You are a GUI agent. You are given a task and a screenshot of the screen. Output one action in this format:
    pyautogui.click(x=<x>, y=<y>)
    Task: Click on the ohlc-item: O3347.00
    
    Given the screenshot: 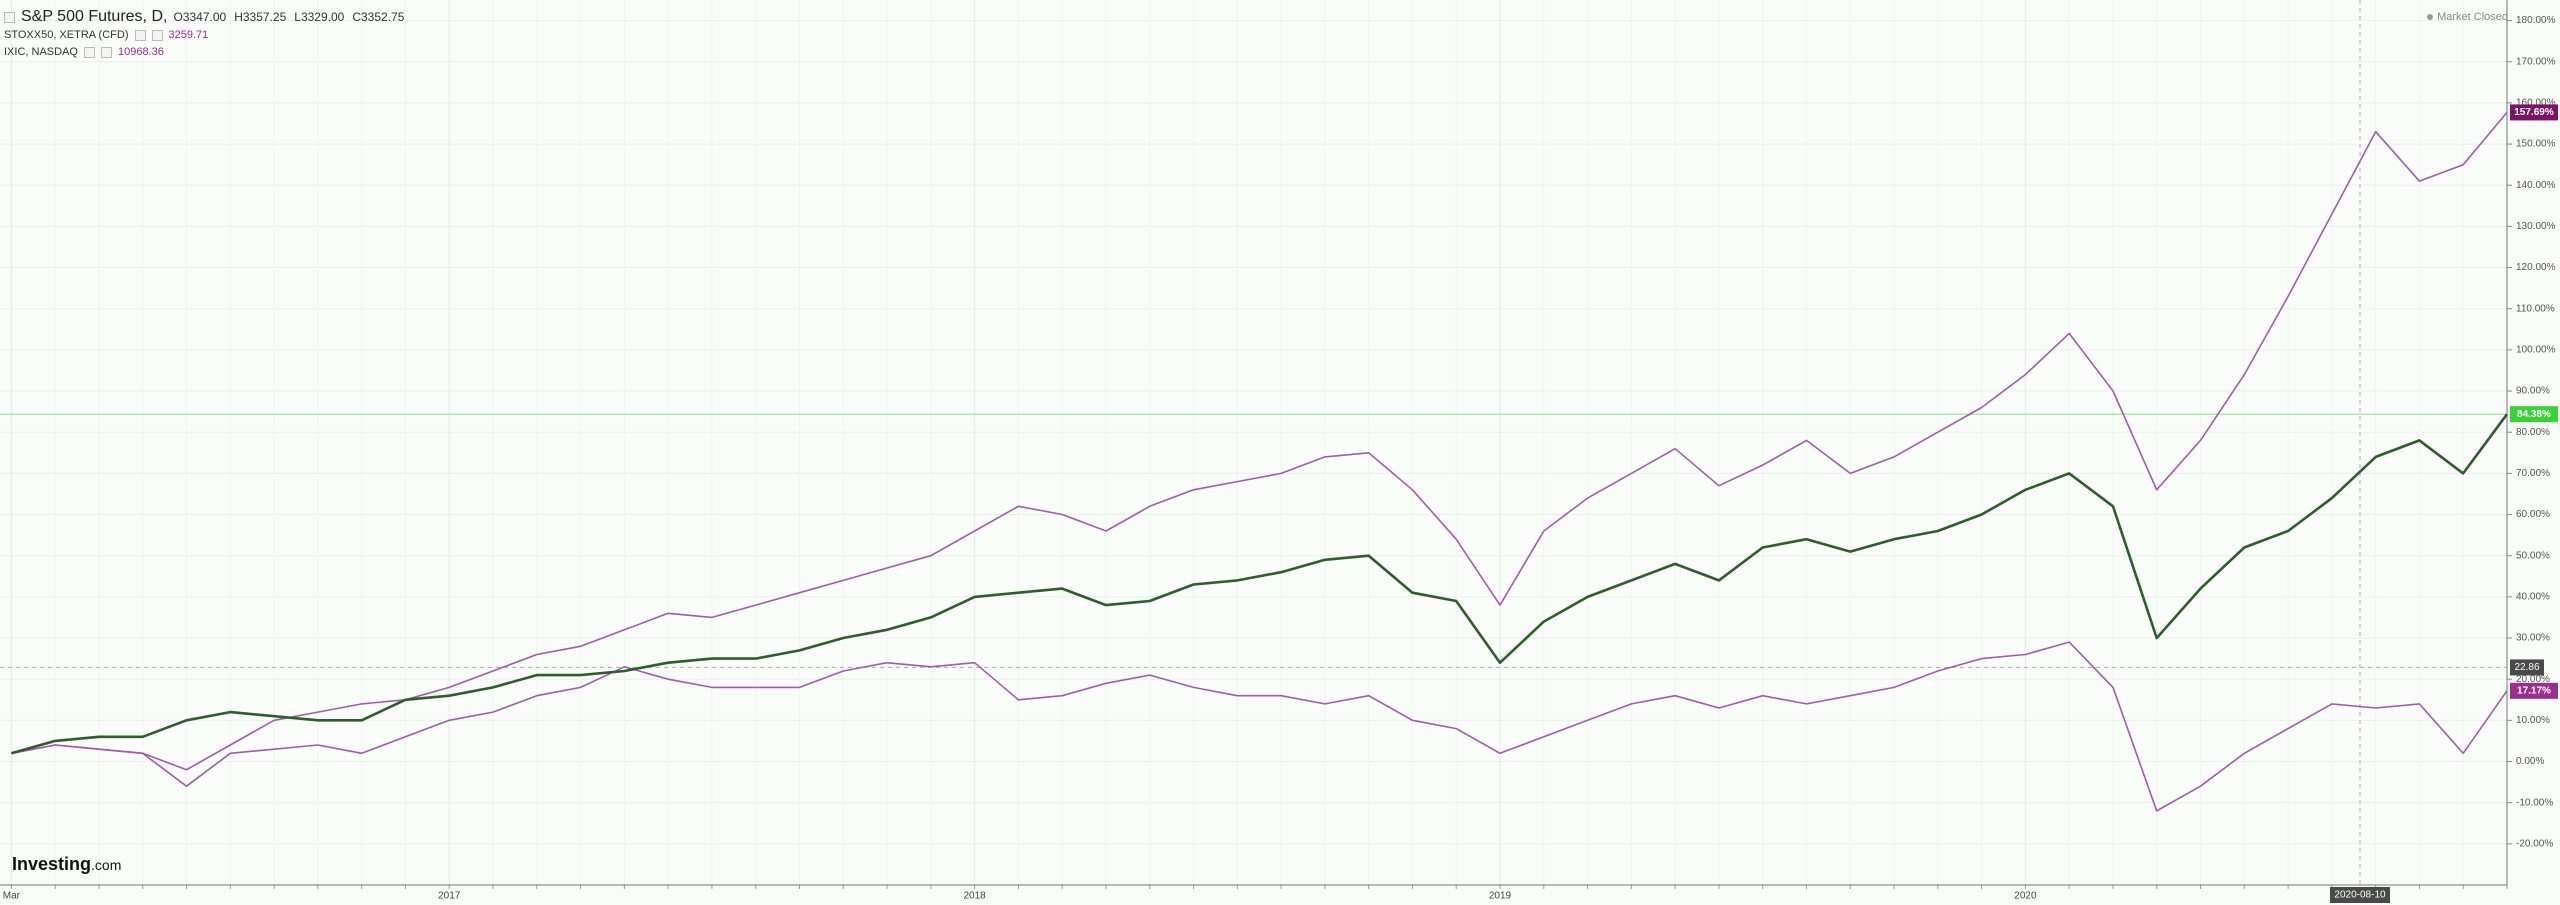 What is the action you would take?
    pyautogui.click(x=199, y=17)
    